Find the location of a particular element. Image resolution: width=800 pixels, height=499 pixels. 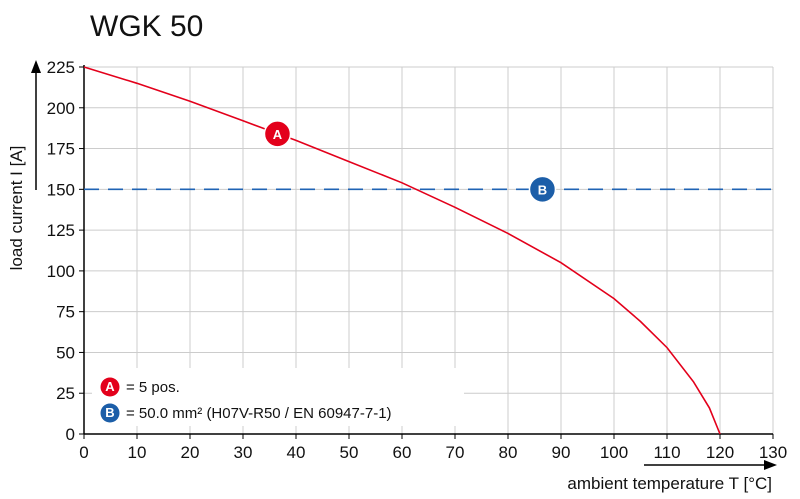

y-tick-label-175: 175 is located at coordinates (61, 149).